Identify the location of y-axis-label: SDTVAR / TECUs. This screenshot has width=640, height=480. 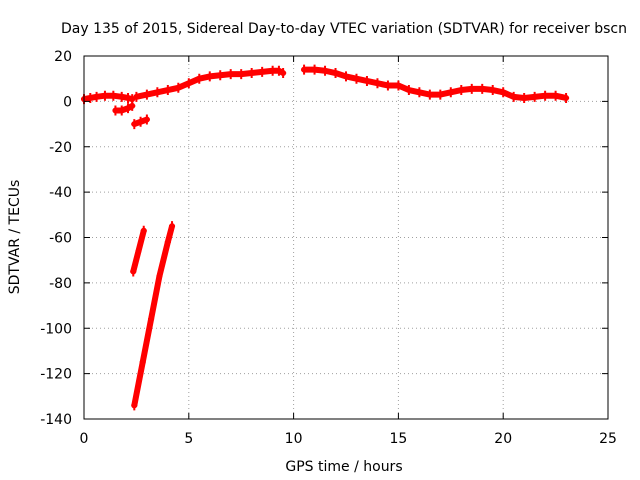
(15, 237).